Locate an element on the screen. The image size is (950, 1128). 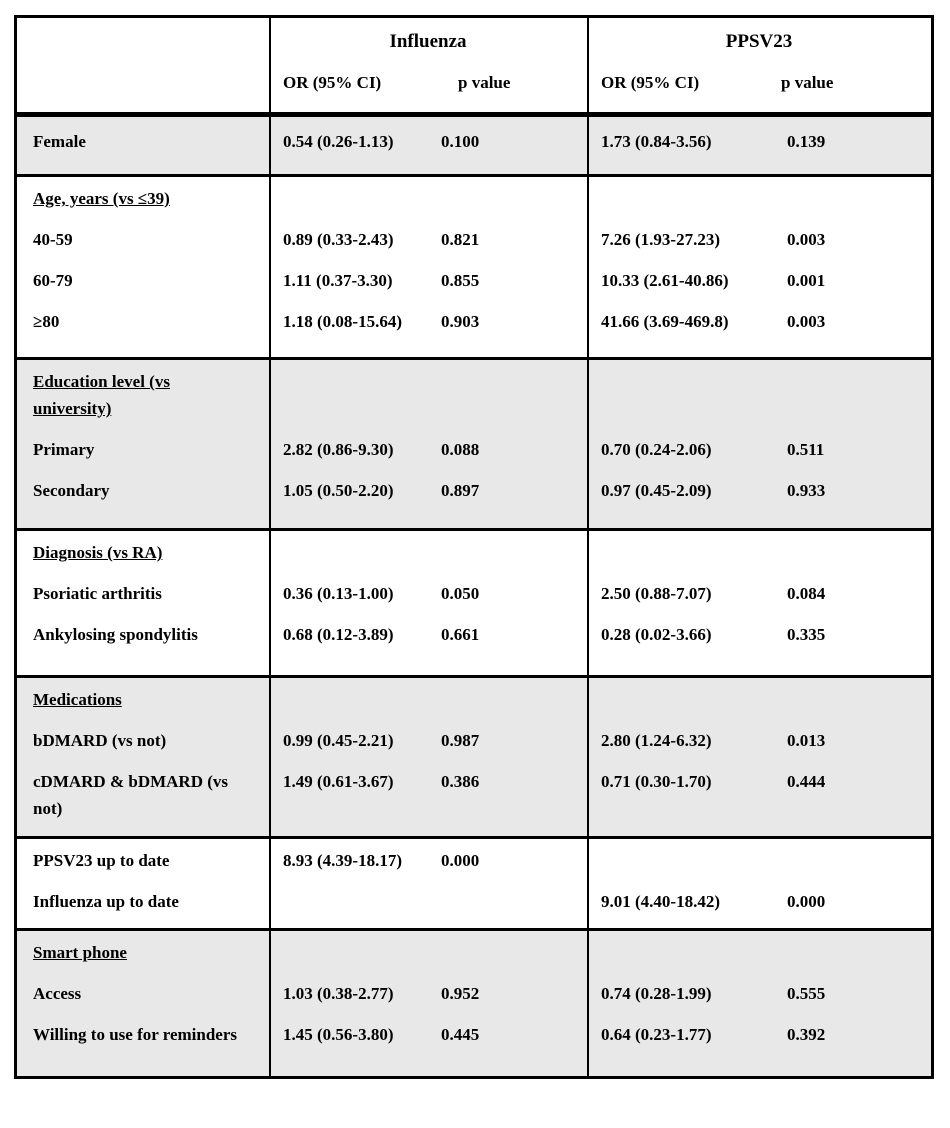
or-value: 1.45 (0.56-3.80) is located at coordinates (338, 1034).